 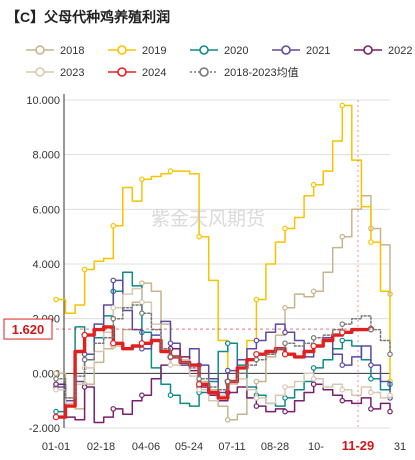 I want to click on legend-label: 2021, so click(x=318, y=51).